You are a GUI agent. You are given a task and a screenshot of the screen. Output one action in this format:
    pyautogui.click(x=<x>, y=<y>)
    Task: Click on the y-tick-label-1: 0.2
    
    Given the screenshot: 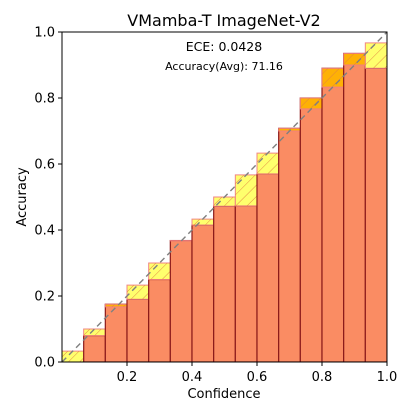 What is the action you would take?
    pyautogui.click(x=44, y=297)
    